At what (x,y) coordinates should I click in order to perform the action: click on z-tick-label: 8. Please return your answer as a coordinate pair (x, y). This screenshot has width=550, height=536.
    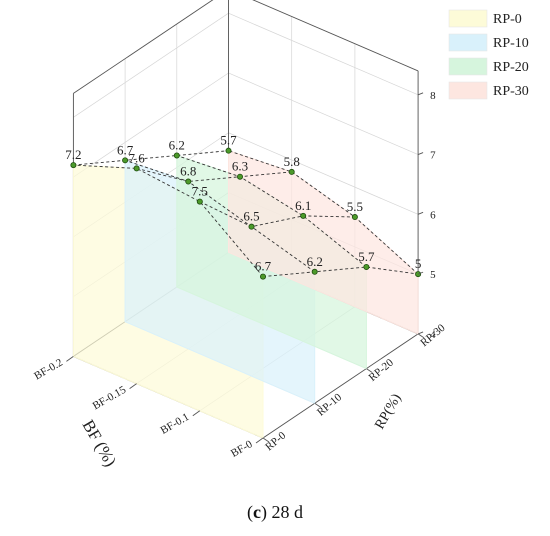
    Looking at the image, I should click on (433, 96).